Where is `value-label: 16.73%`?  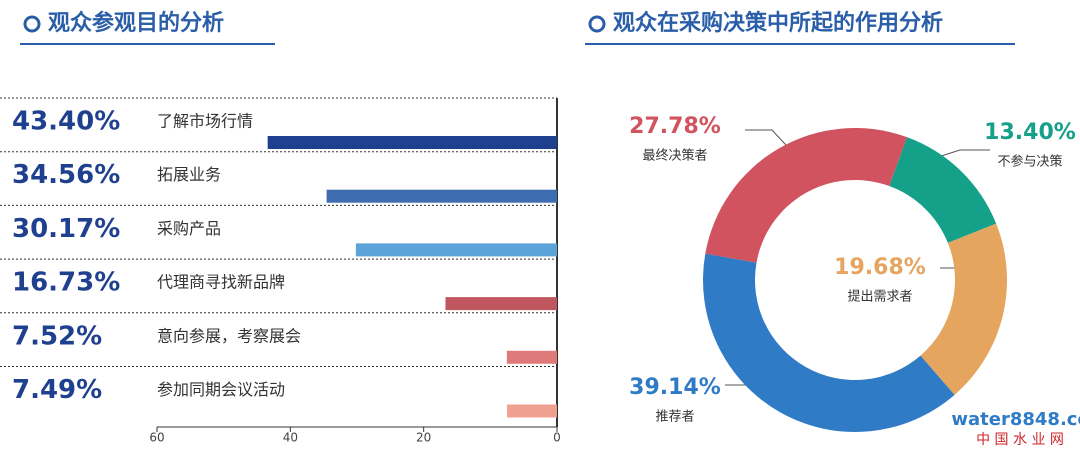 value-label: 16.73% is located at coordinates (66, 283).